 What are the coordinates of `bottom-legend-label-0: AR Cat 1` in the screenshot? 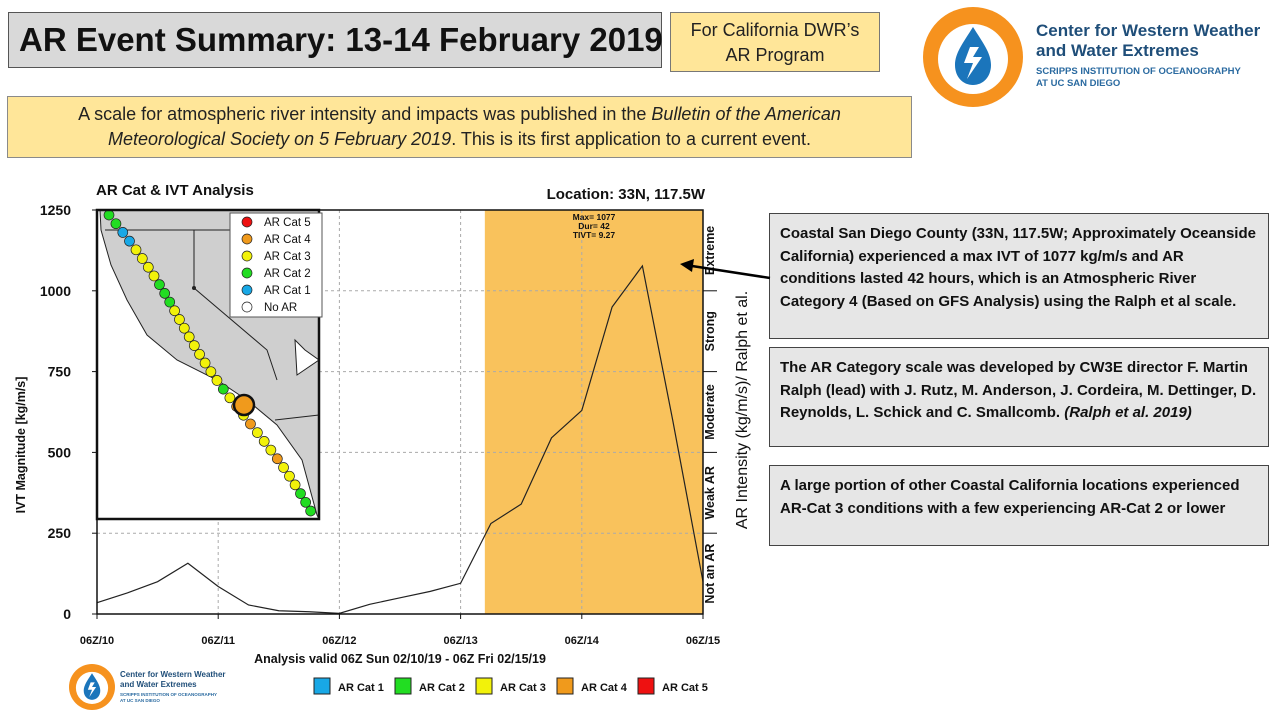 It's located at (361, 688).